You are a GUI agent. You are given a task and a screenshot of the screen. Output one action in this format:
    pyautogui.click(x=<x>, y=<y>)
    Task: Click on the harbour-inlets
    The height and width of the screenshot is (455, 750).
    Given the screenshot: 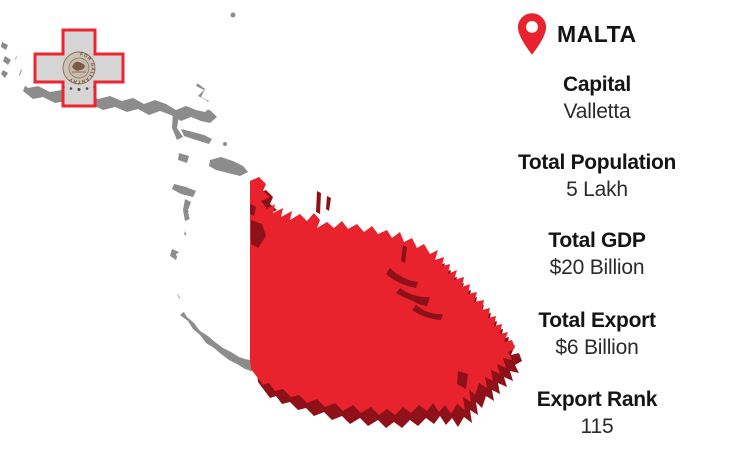 What is the action you would take?
    pyautogui.click(x=359, y=290)
    